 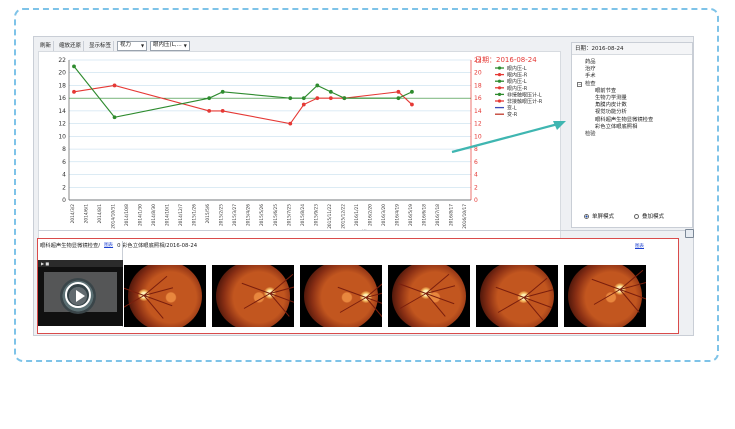 I want to click on y-tick-label: 14, so click(x=62, y=111).